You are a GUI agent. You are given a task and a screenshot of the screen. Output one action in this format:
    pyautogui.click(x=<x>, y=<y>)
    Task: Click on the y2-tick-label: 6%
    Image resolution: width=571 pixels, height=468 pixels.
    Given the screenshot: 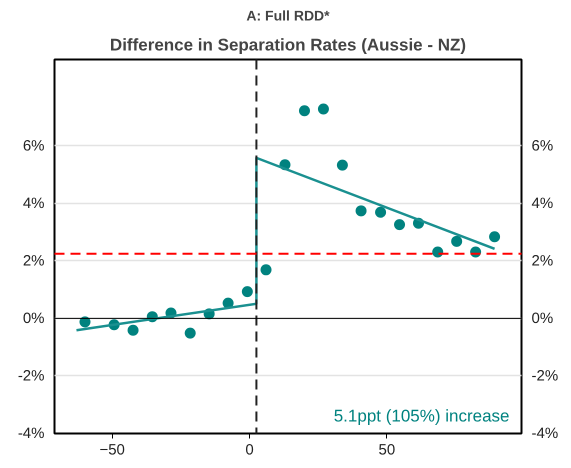 What is the action you would take?
    pyautogui.click(x=543, y=145)
    